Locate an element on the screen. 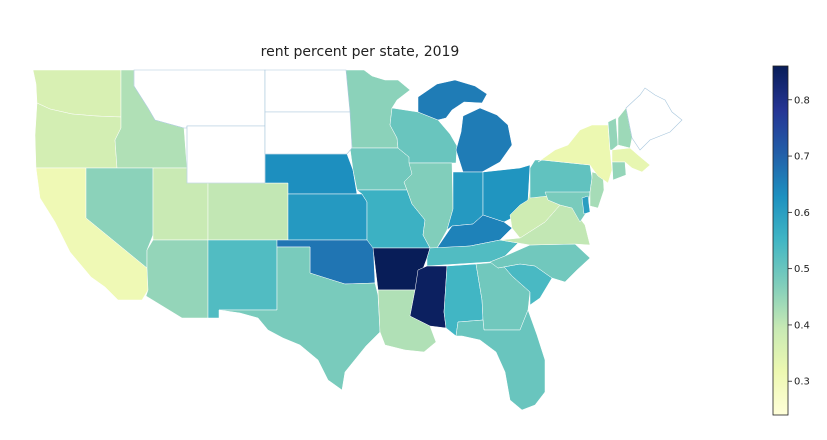 This screenshot has width=827, height=440. state-DE is located at coordinates (586, 205).